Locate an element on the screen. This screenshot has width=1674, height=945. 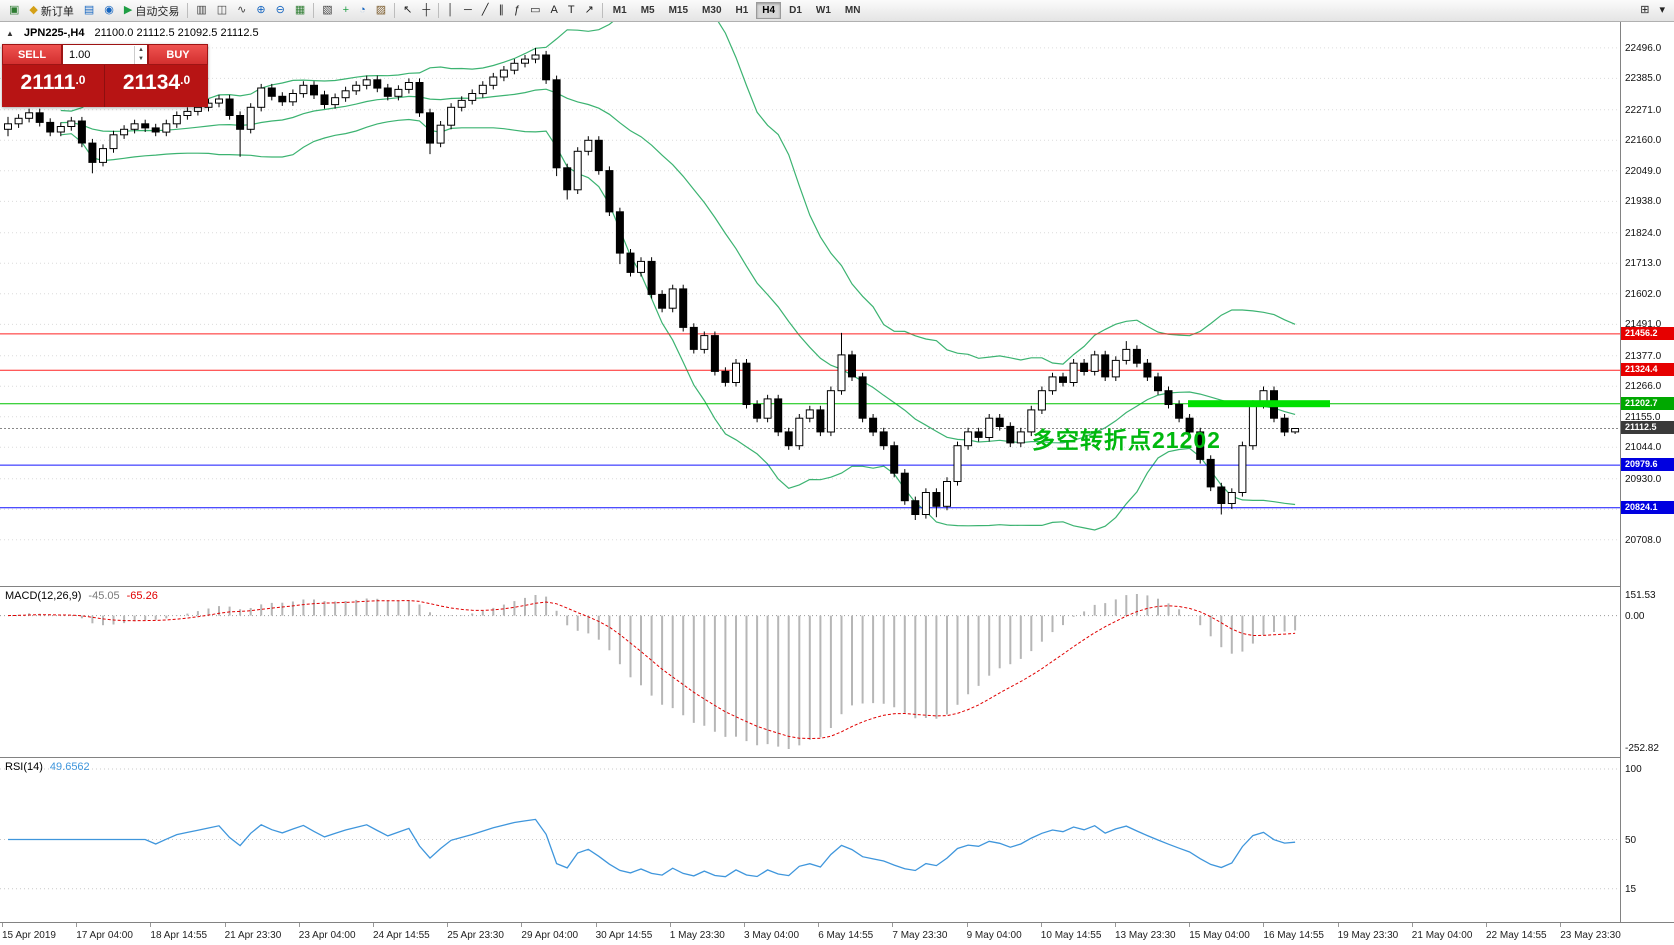
buy-button: BUY is located at coordinates (178, 54).